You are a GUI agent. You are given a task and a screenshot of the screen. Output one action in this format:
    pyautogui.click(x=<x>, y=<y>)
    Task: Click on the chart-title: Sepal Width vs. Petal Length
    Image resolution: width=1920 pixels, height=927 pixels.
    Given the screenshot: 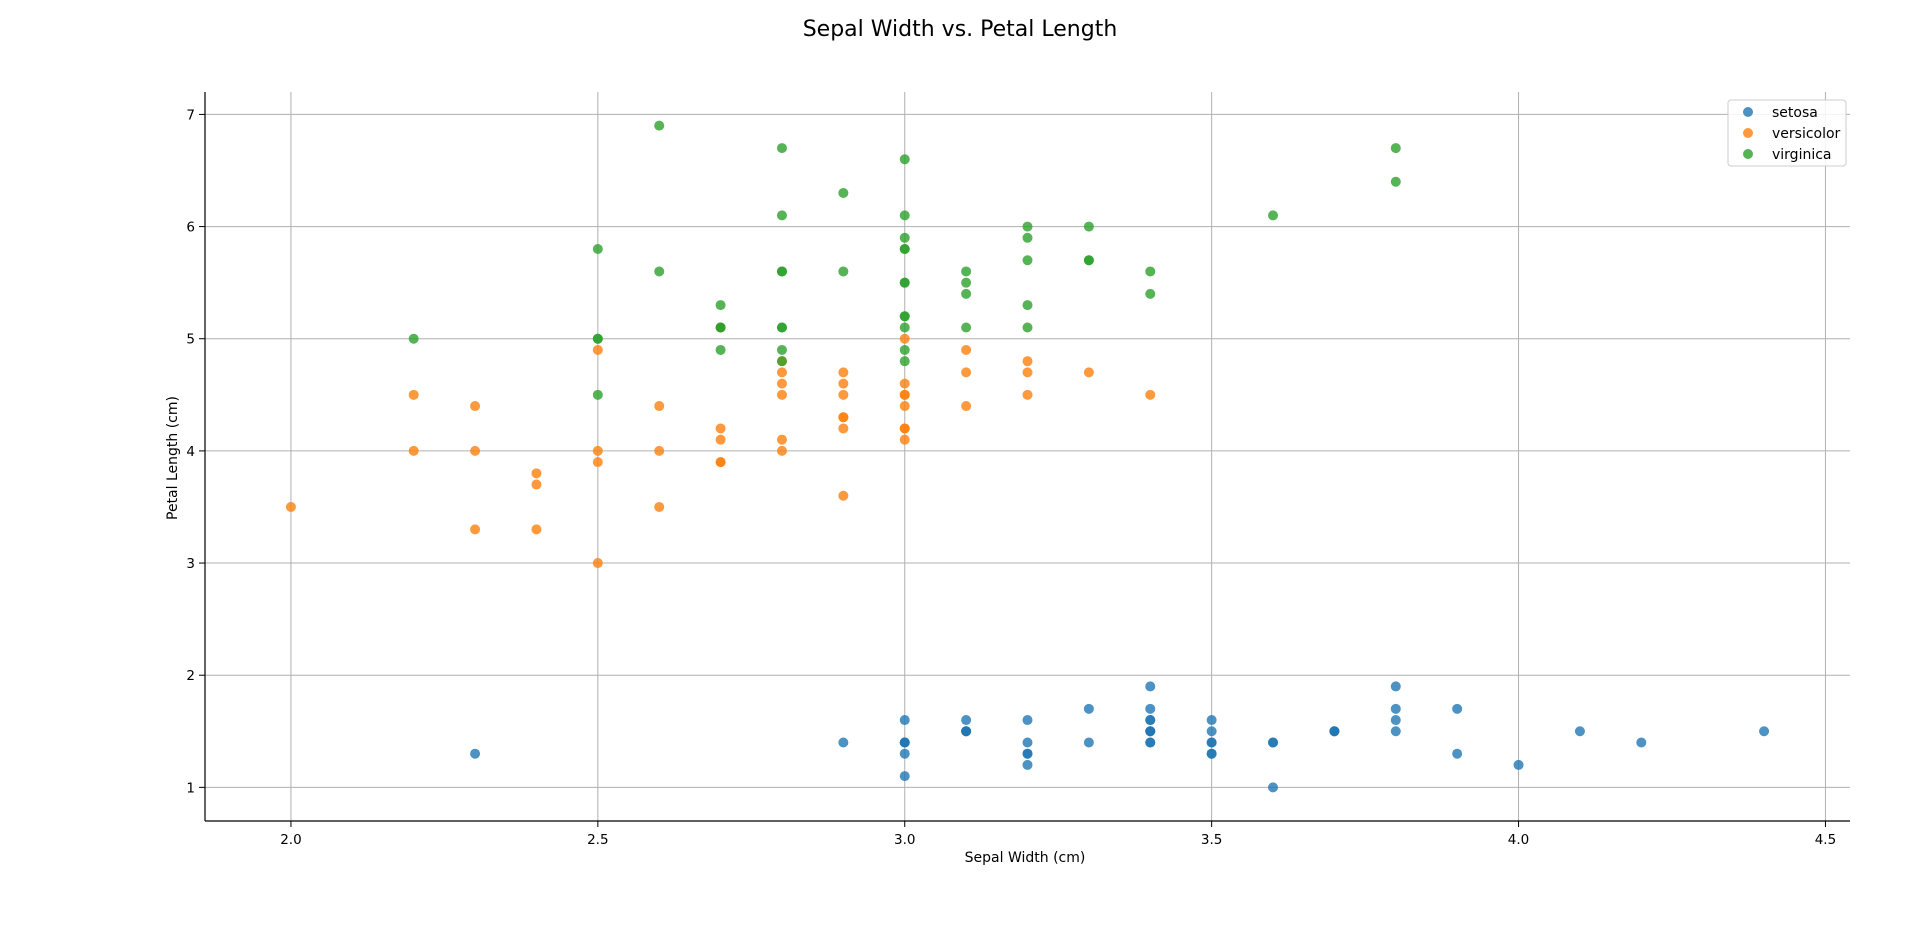 What is the action you would take?
    pyautogui.click(x=960, y=29)
    